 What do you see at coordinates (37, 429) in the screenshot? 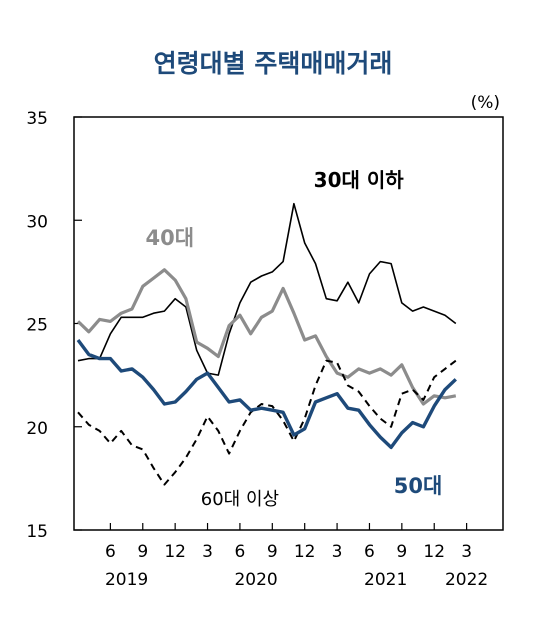
I see `y-tick-label: 20` at bounding box center [37, 429].